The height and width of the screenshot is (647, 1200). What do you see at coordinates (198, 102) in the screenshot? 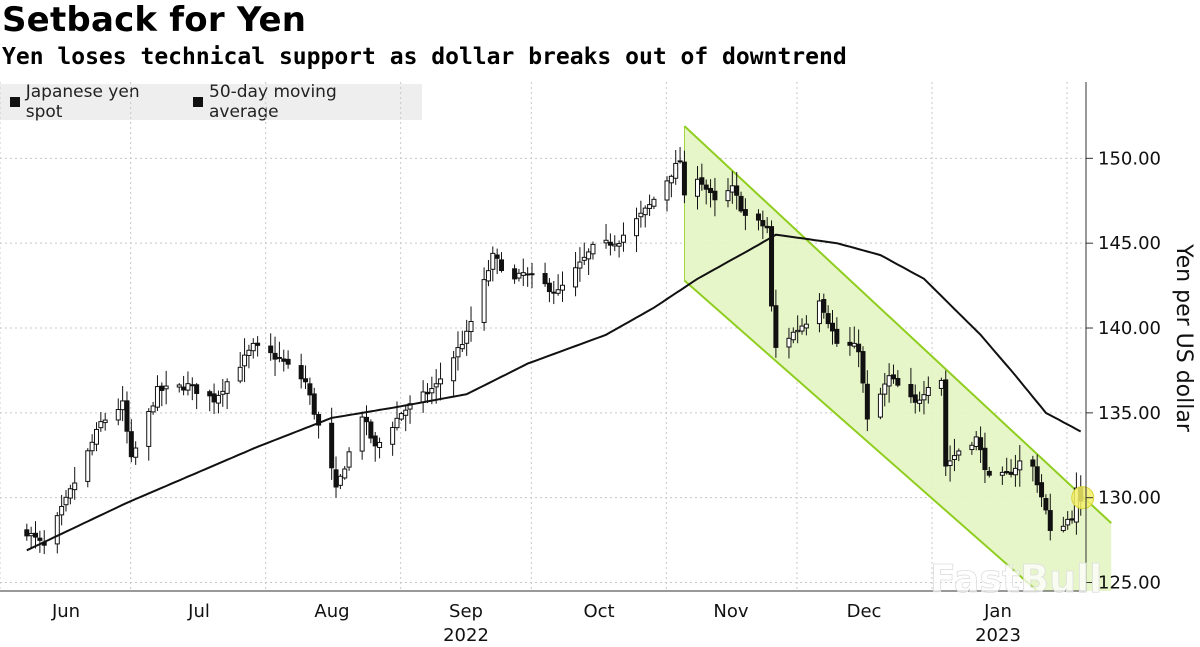
I see `legend-swatch-ma` at bounding box center [198, 102].